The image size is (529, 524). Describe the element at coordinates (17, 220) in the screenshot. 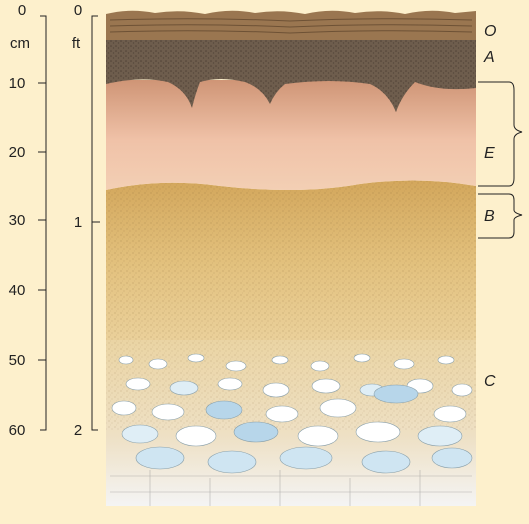

I see `cm-tick-30: 30` at that location.